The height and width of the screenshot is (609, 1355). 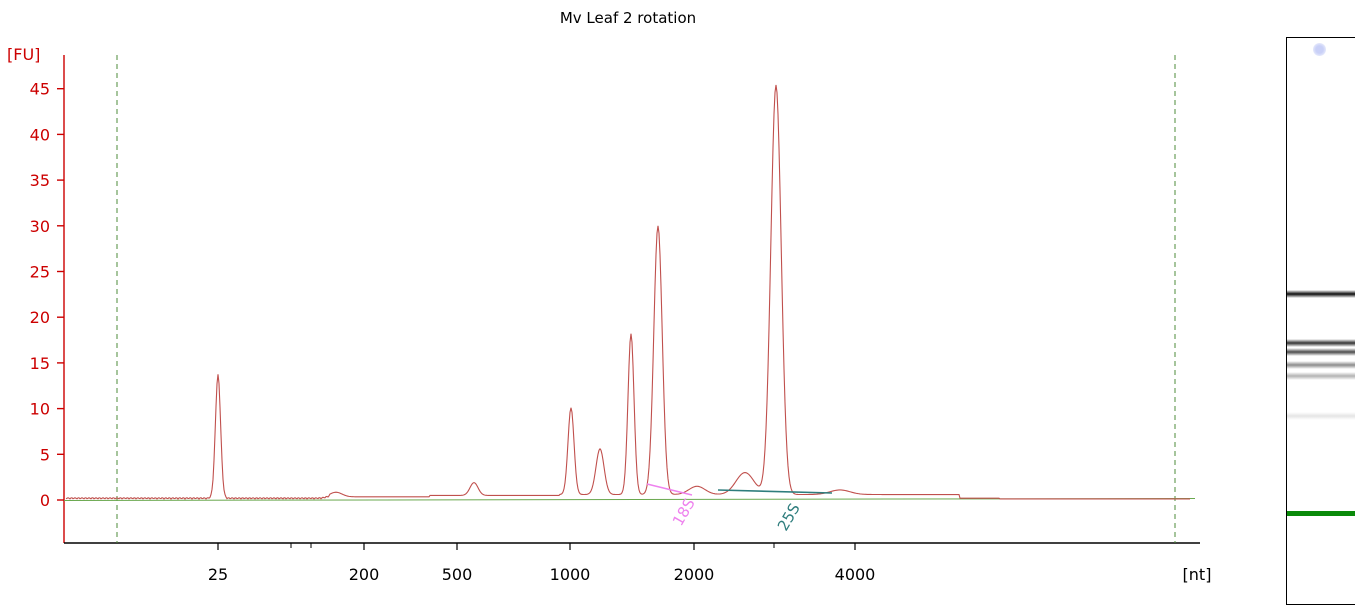 What do you see at coordinates (542, 563) in the screenshot?
I see `x-ticks: 25 200 500 1000 2000 4000` at bounding box center [542, 563].